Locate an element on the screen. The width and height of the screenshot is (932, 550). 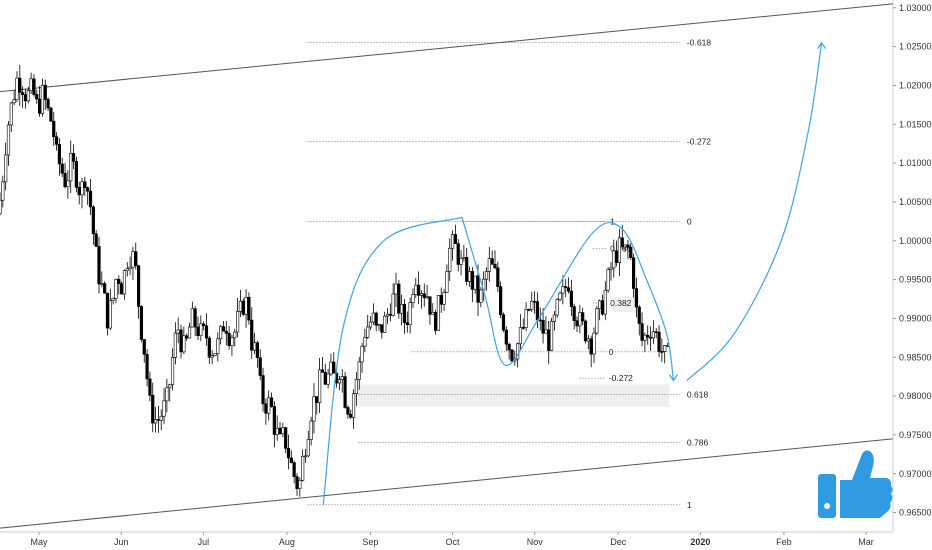
x-tick-label: 2020 is located at coordinates (700, 542).